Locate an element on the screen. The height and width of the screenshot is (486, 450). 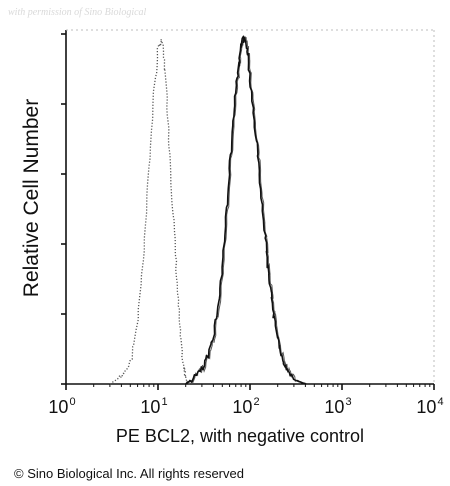
x-axis-ticks: 10⁰ 10¹ 10² 10³ 10⁴ is located at coordinates (246, 400).